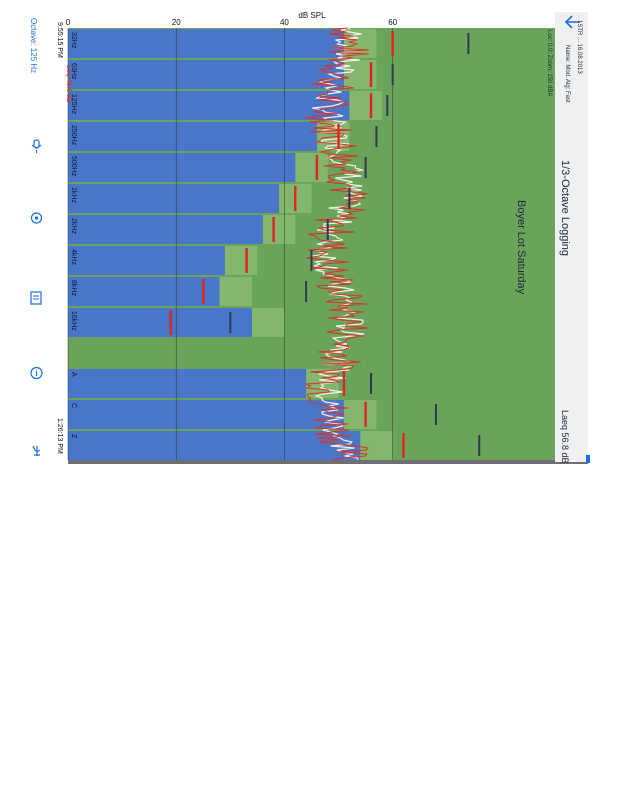 This screenshot has width=618, height=800. Describe the element at coordinates (176, 22) in the screenshot. I see `tick-label: 20` at that location.